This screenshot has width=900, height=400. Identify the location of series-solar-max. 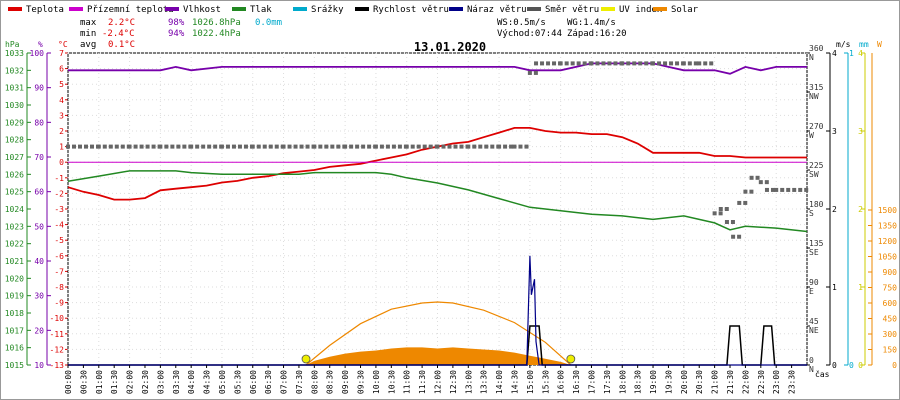
(438, 333).